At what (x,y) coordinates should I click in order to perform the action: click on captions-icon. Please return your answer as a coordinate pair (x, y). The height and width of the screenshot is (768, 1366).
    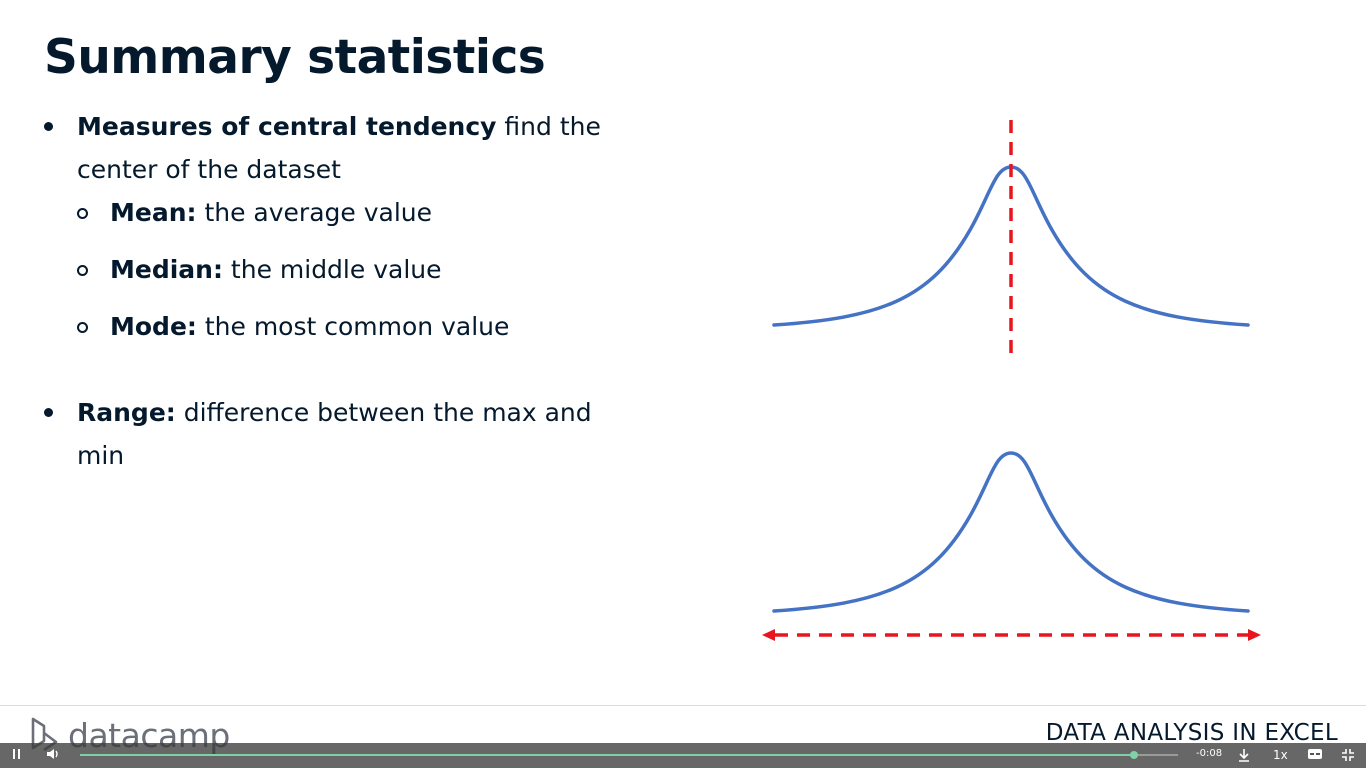
    Looking at the image, I should click on (1315, 756).